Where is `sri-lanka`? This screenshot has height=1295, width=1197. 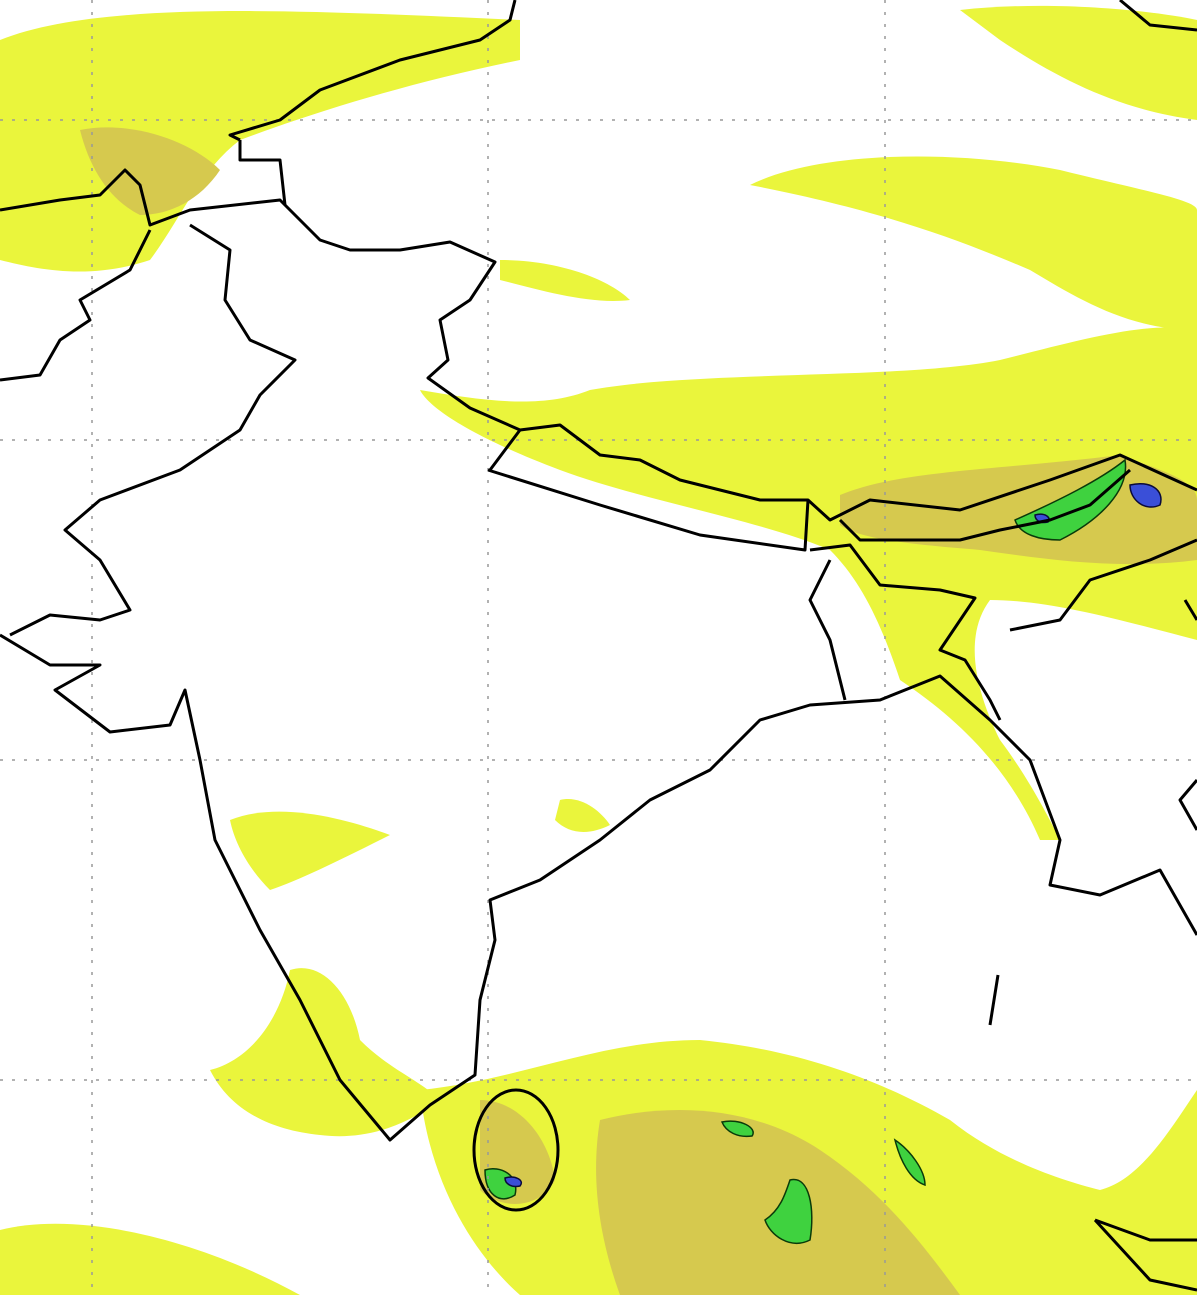 sri-lanka is located at coordinates (516, 1150).